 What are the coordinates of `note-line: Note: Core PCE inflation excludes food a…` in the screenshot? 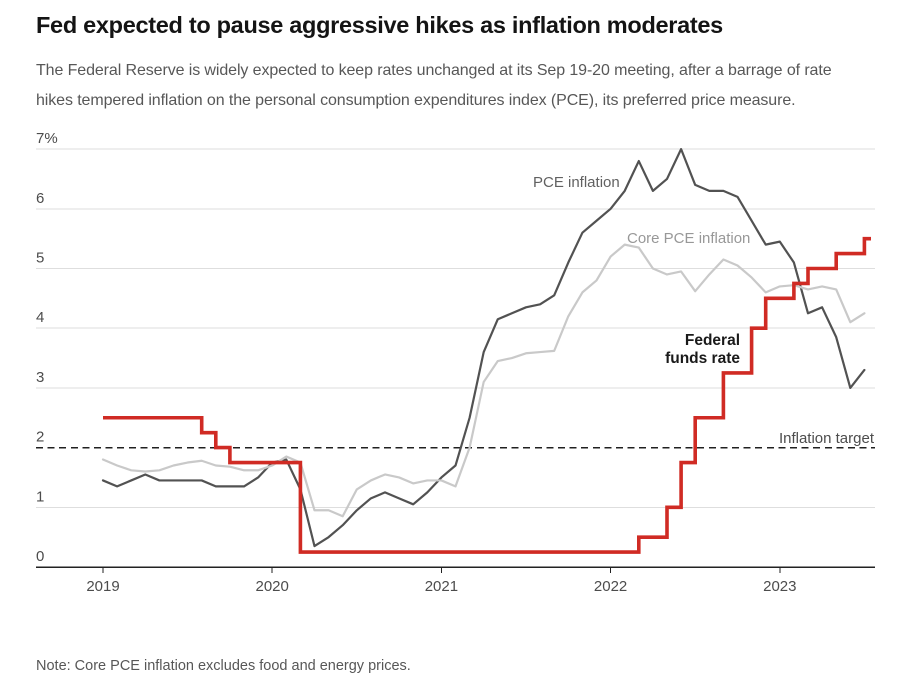 It's located at (223, 666).